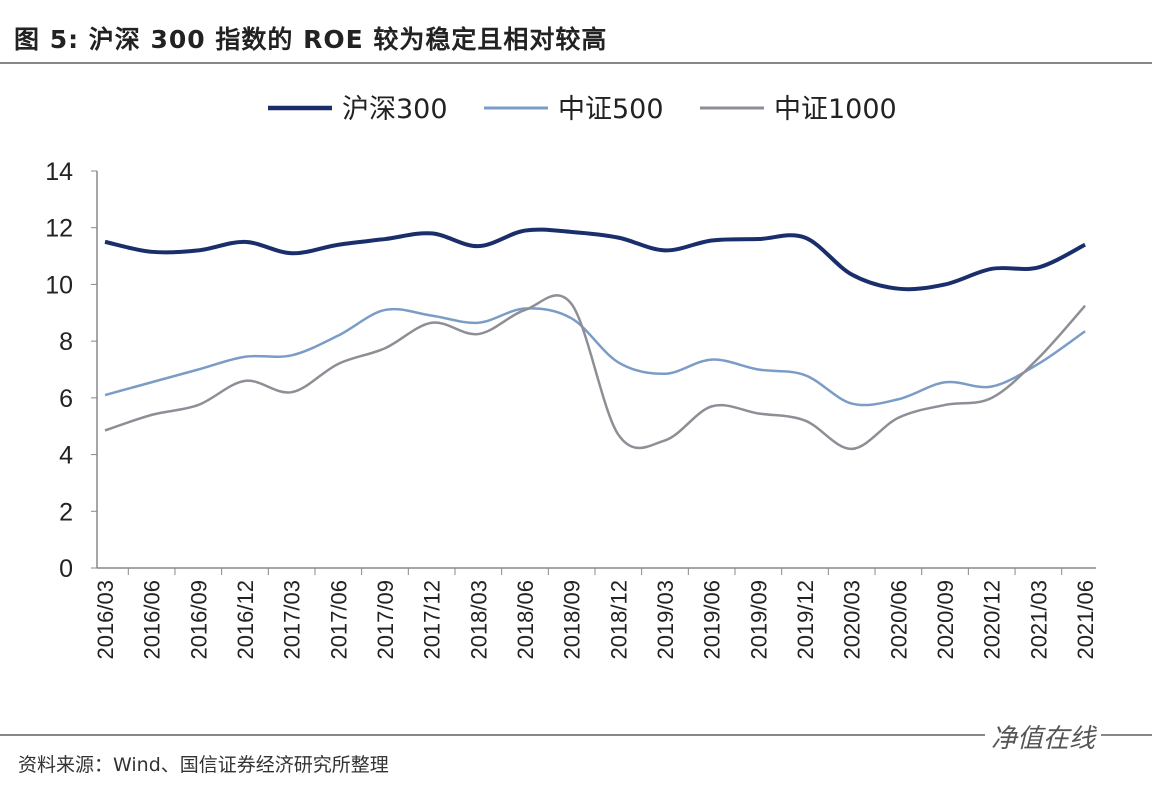  I want to click on x-tick-label: 2020/03, so click(852, 620).